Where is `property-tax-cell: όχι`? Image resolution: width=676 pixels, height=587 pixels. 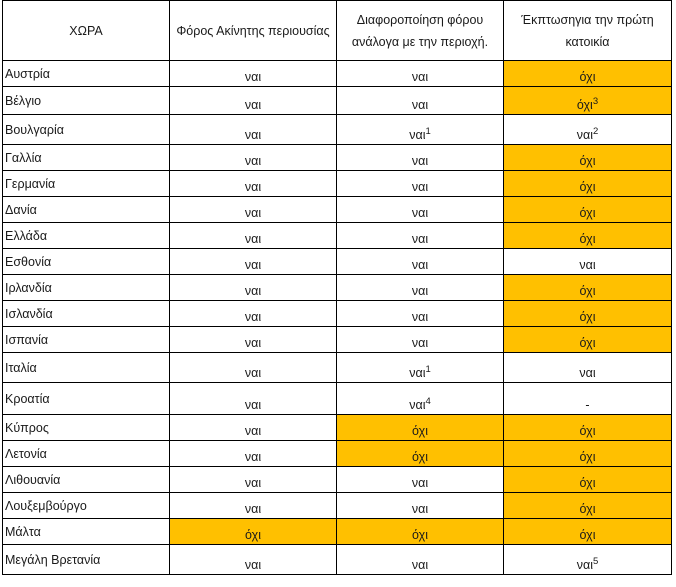 property-tax-cell: όχι is located at coordinates (253, 531).